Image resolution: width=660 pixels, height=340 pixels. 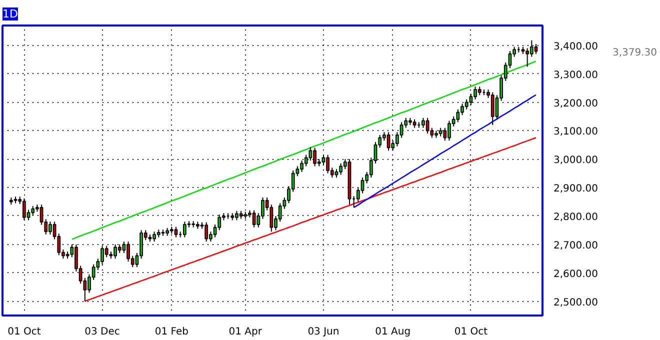 What do you see at coordinates (635, 52) in the screenshot?
I see `text: 3,379.30` at bounding box center [635, 52].